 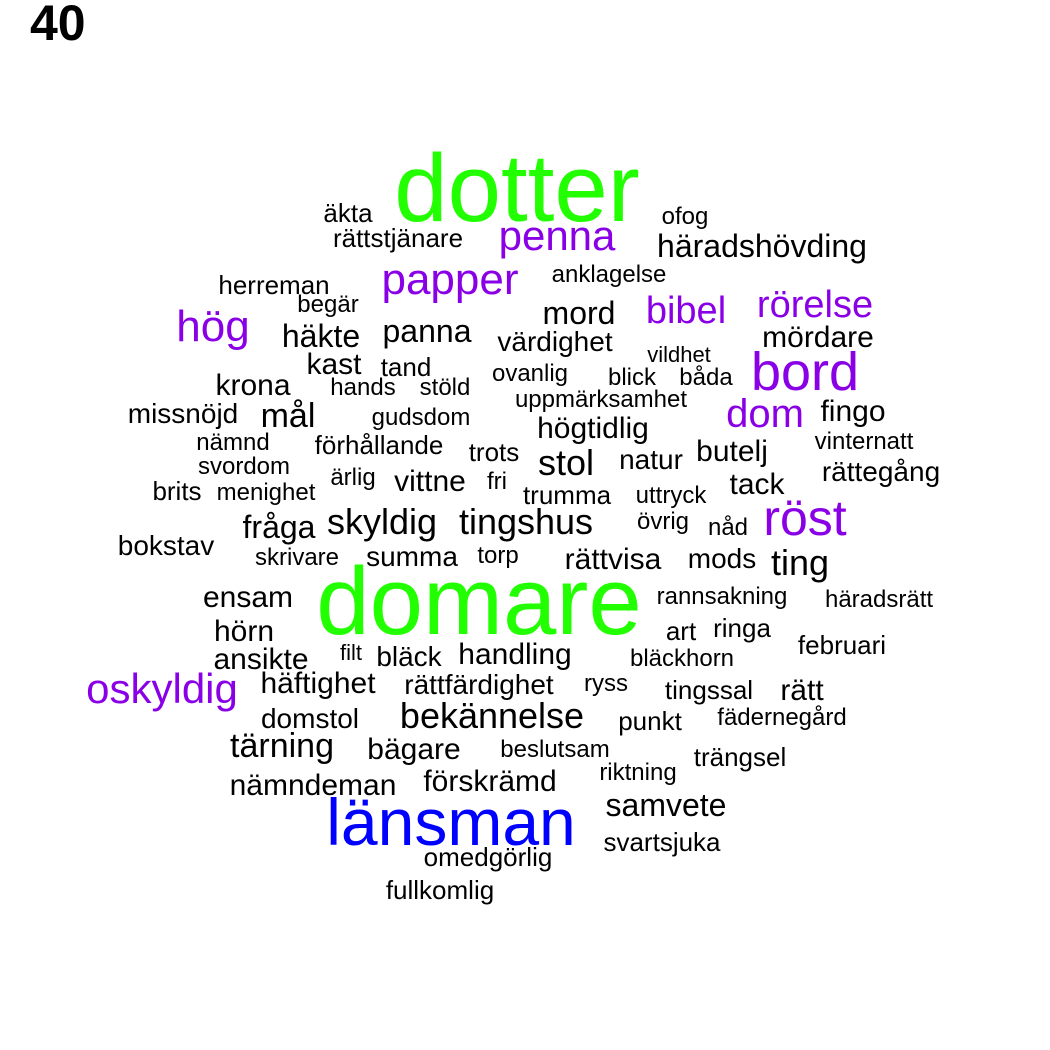 I want to click on word-ofog: ofog, so click(x=685, y=216).